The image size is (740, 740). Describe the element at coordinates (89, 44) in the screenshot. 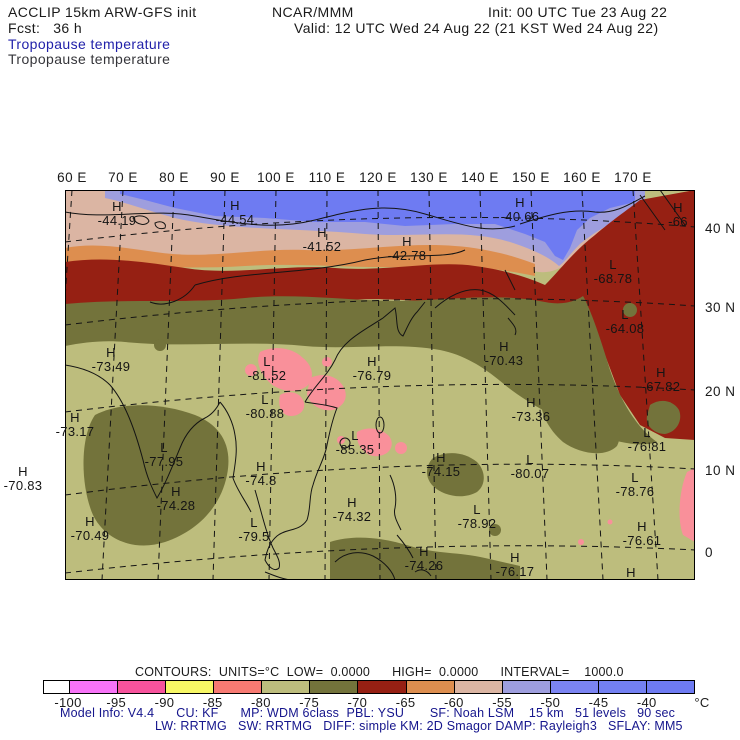

I see `field-name-blue: Tropopause temperature` at that location.